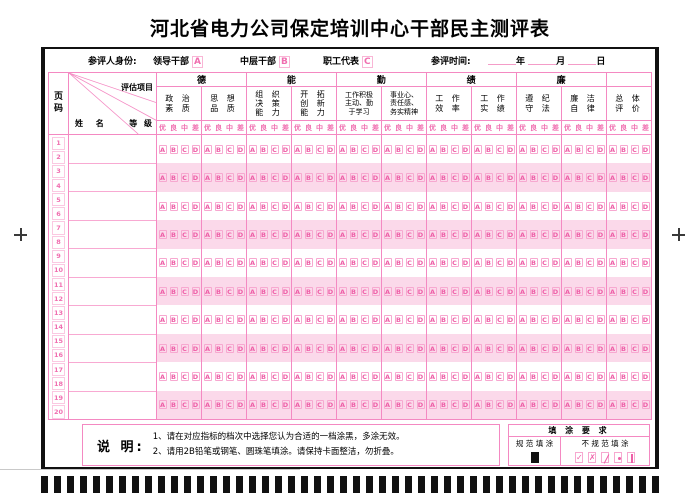 The image size is (700, 499). What do you see at coordinates (284, 62) in the screenshot?
I see `identity-option-middle-code: B` at bounding box center [284, 62].